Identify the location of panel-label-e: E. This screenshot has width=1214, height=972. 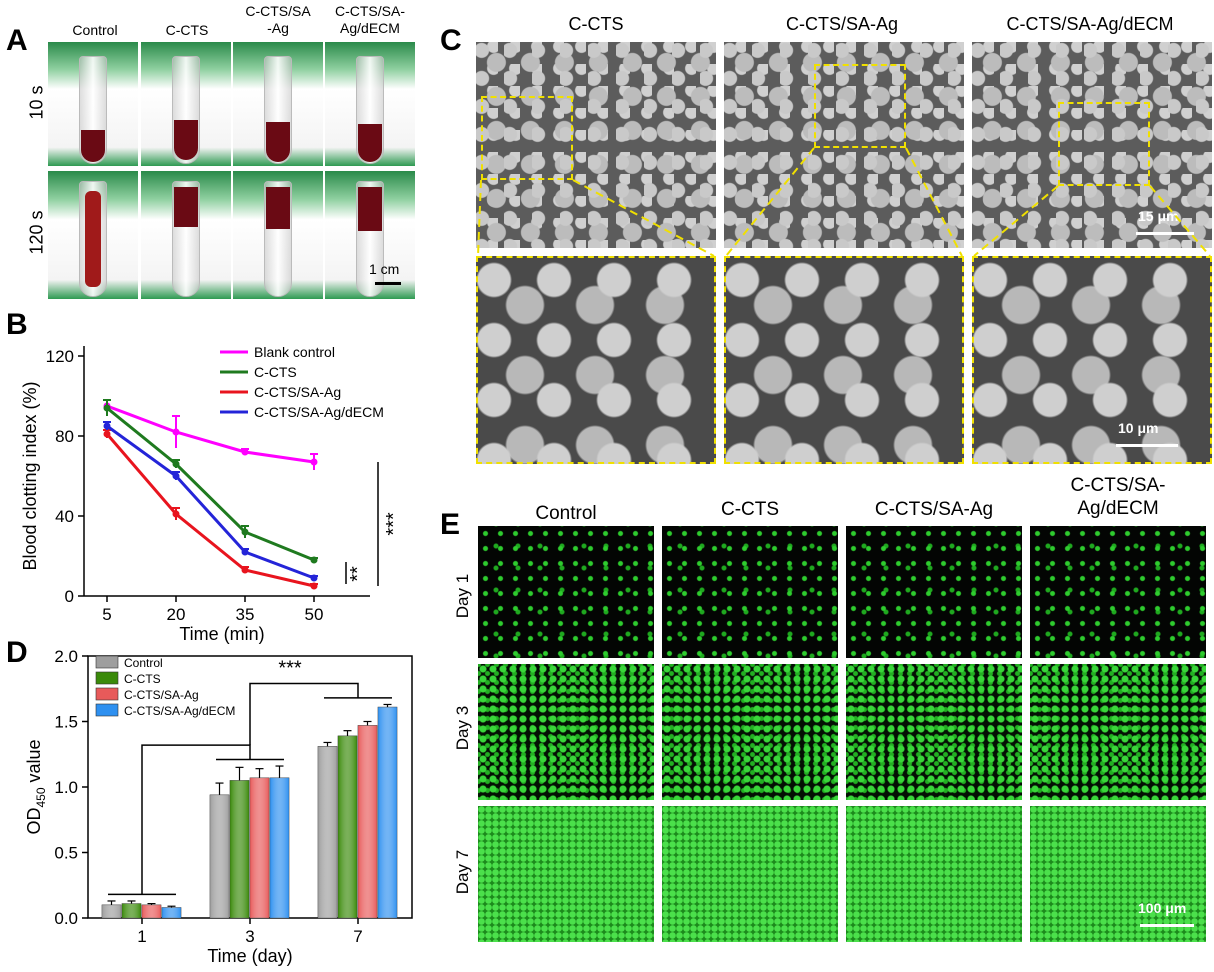
(450, 524).